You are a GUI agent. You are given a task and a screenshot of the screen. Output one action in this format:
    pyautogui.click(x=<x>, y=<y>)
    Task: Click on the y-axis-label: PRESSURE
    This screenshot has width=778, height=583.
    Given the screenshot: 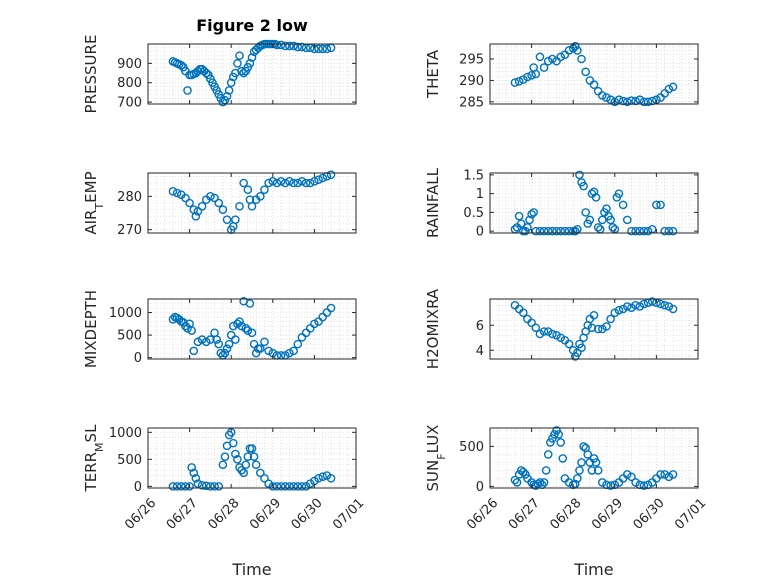 What is the action you would take?
    pyautogui.click(x=91, y=74)
    